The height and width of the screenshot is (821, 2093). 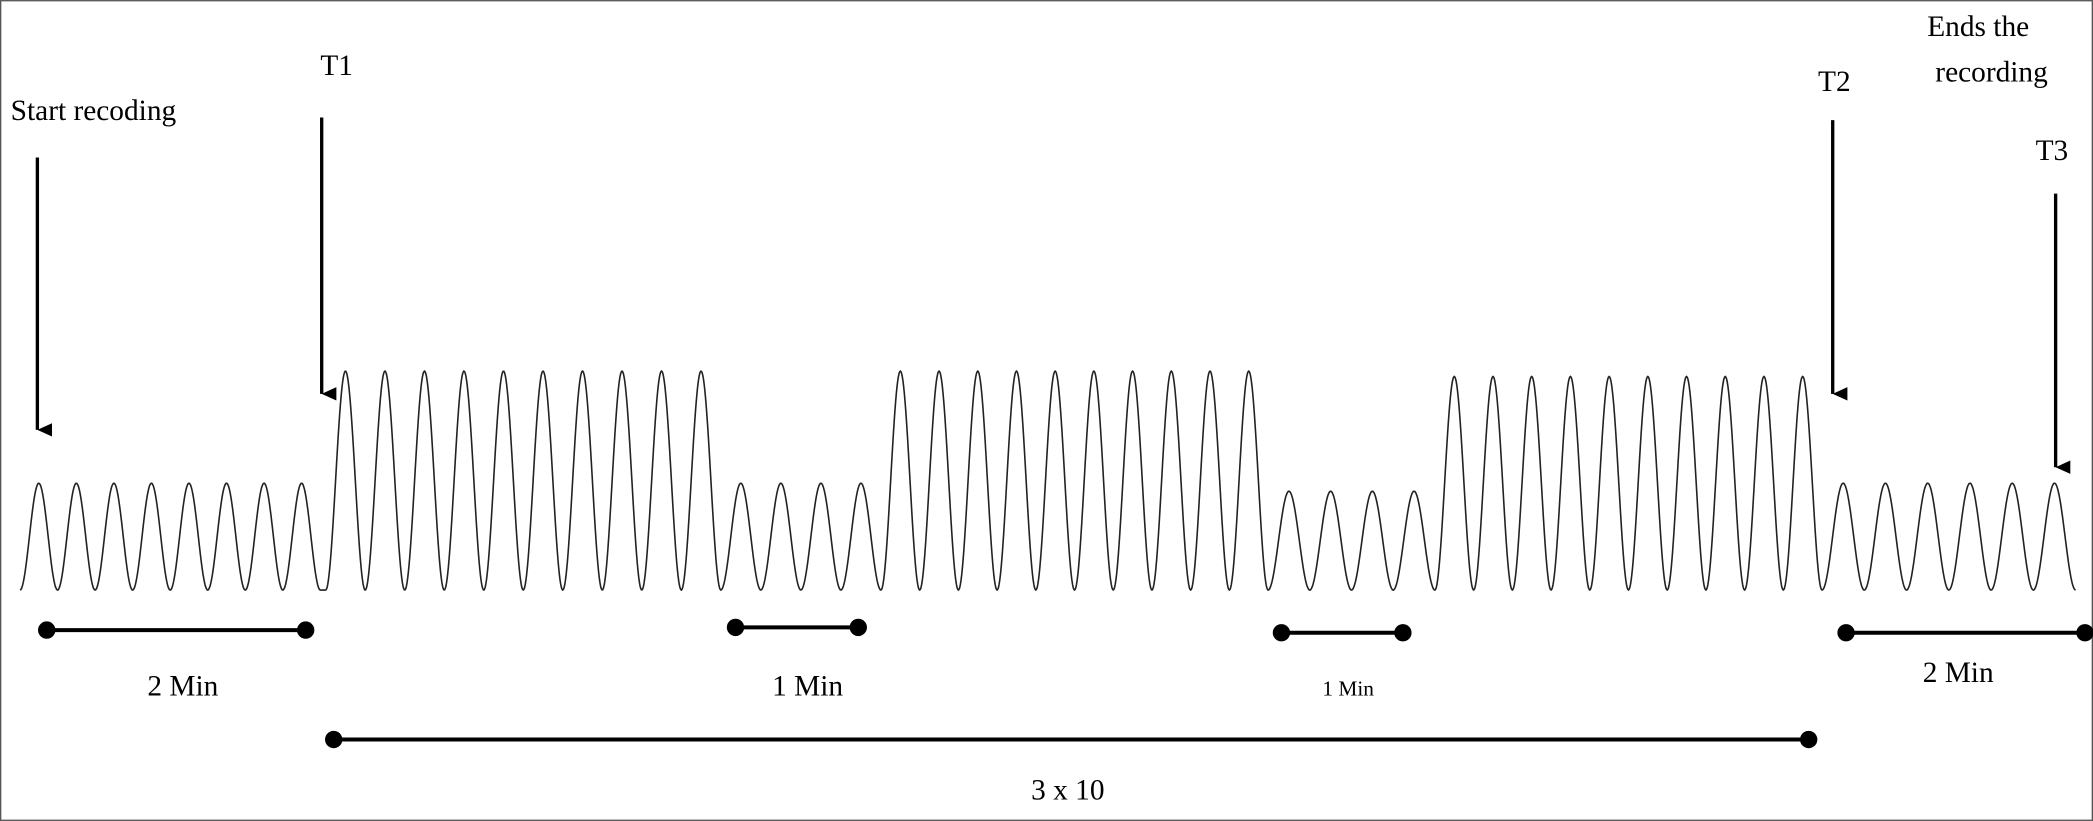 I want to click on start-label: Start recoding, so click(x=94, y=111).